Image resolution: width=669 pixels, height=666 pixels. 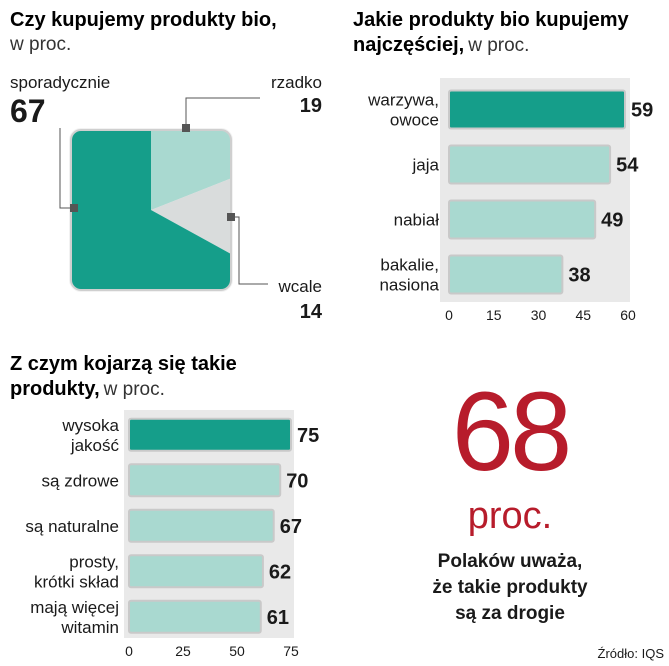 What do you see at coordinates (510, 561) in the screenshot?
I see `callout-line-1: Polaków uważa,` at bounding box center [510, 561].